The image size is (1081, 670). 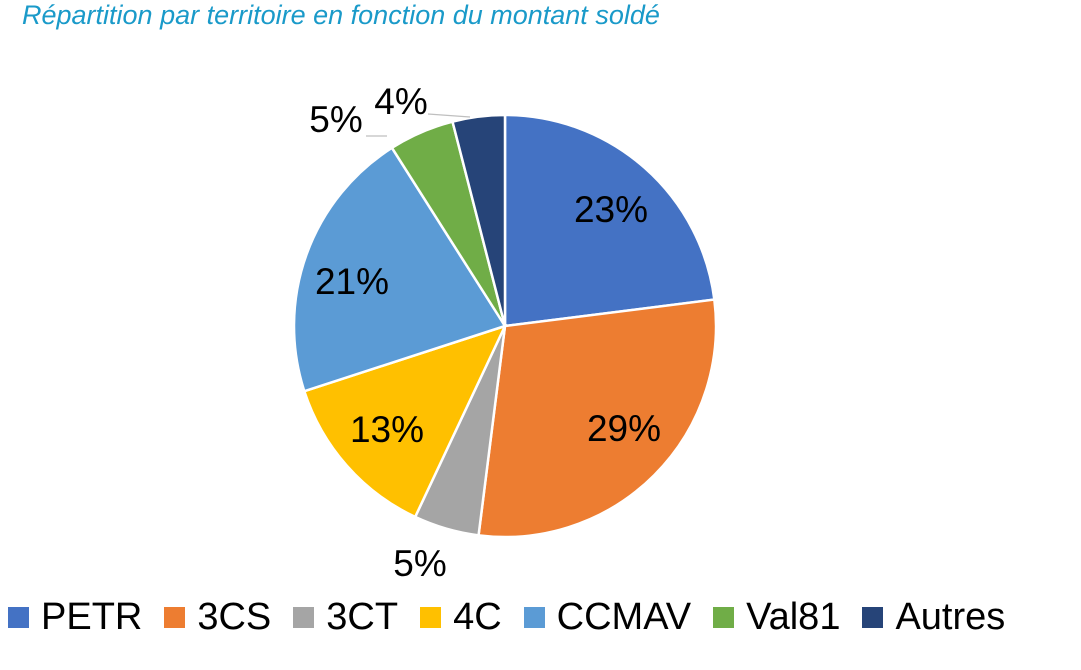 What do you see at coordinates (449, 115) in the screenshot?
I see `leader-line-autres` at bounding box center [449, 115].